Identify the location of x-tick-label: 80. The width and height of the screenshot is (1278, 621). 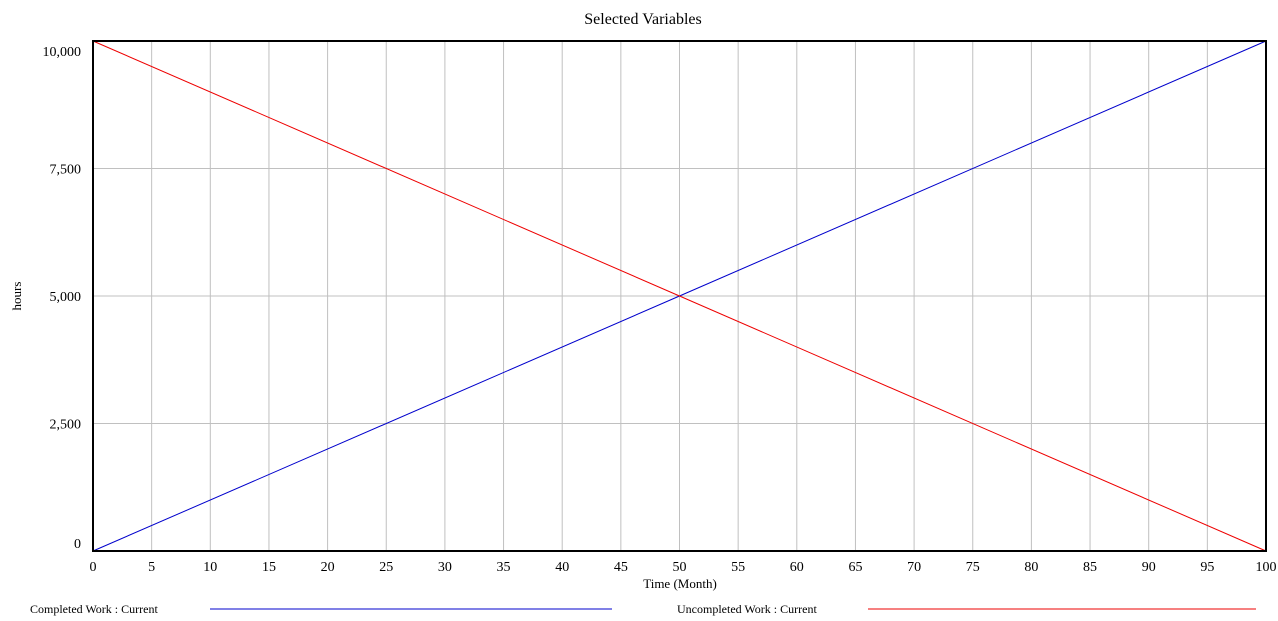
(1031, 567).